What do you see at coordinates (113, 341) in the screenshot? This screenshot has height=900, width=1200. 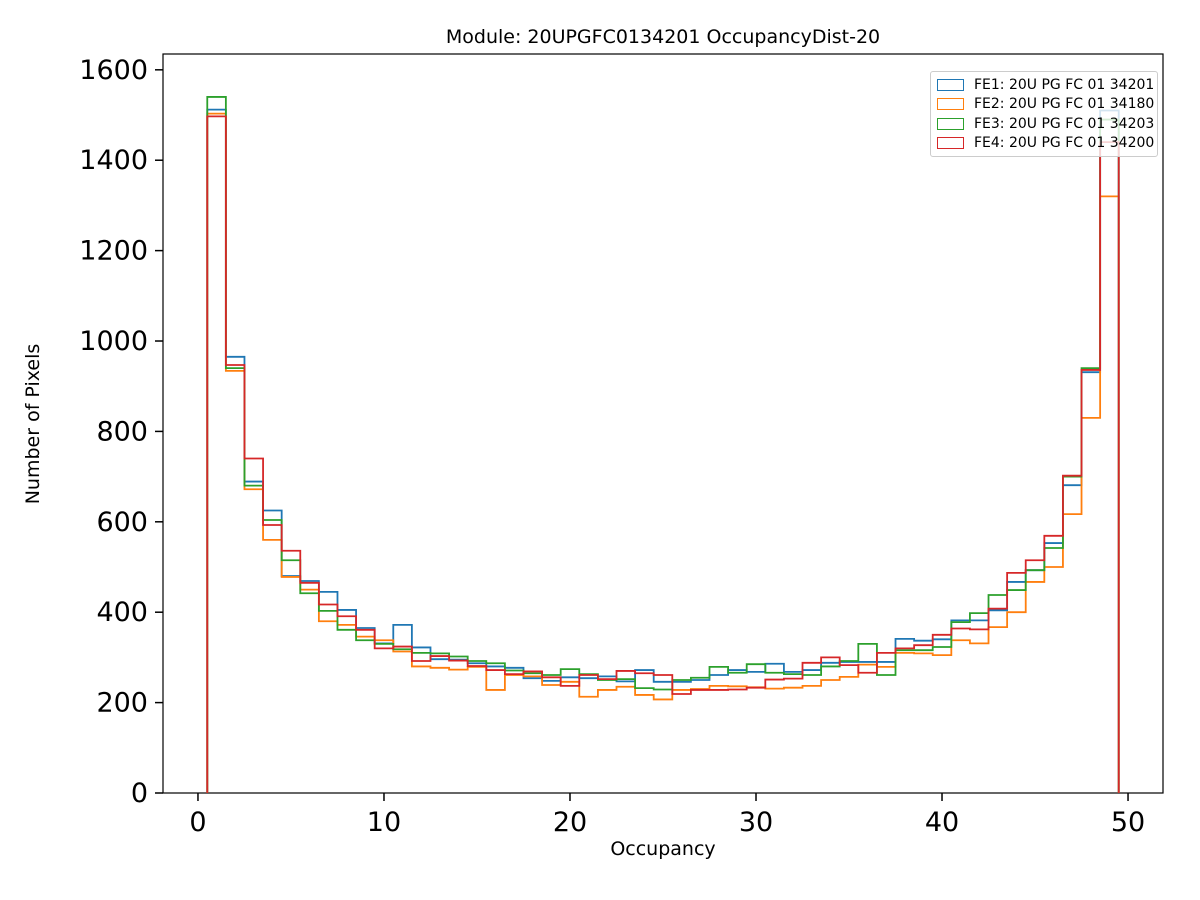 I see `y-tick-label-1000: 1000` at bounding box center [113, 341].